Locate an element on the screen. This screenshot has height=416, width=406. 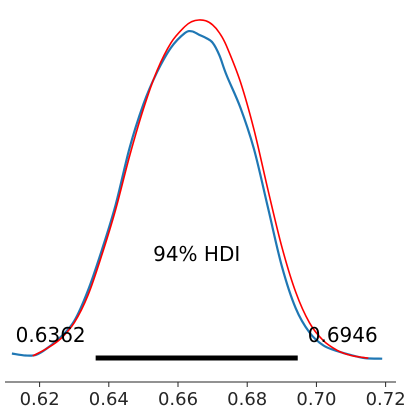
x-tick-label: 0.64 is located at coordinates (109, 399).